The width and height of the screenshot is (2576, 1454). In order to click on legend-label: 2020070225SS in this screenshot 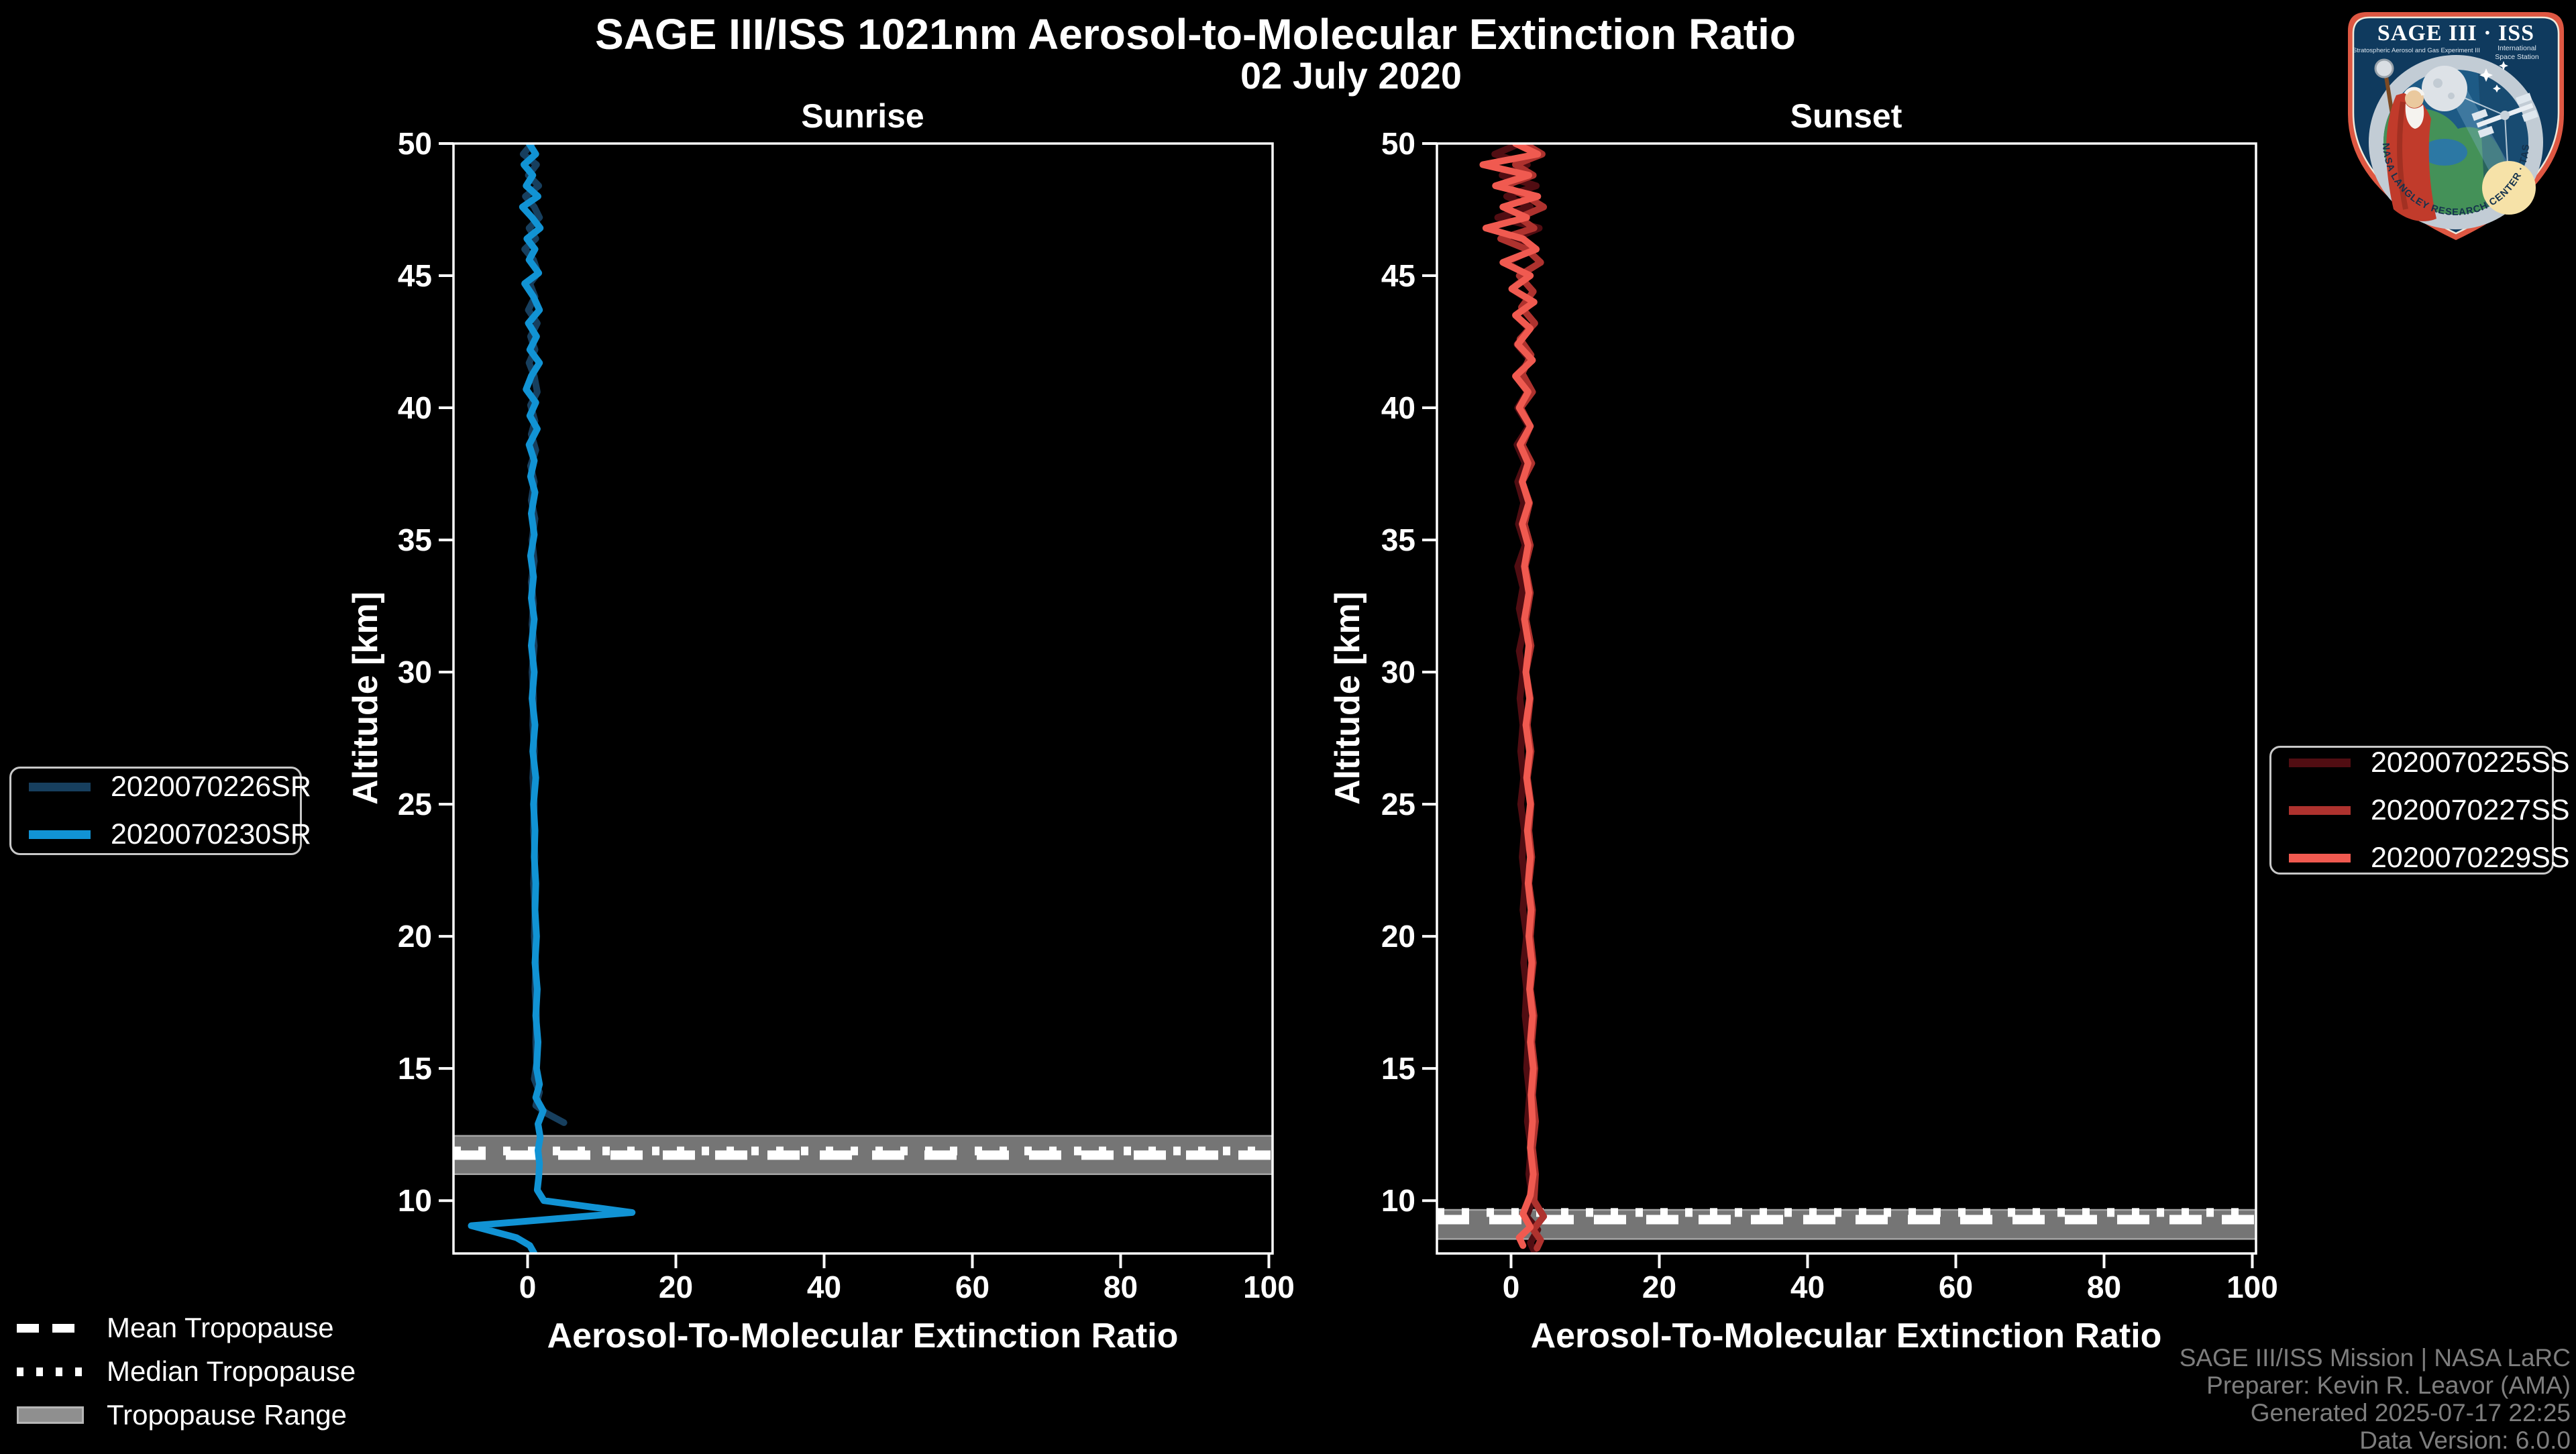, I will do `click(2470, 762)`.